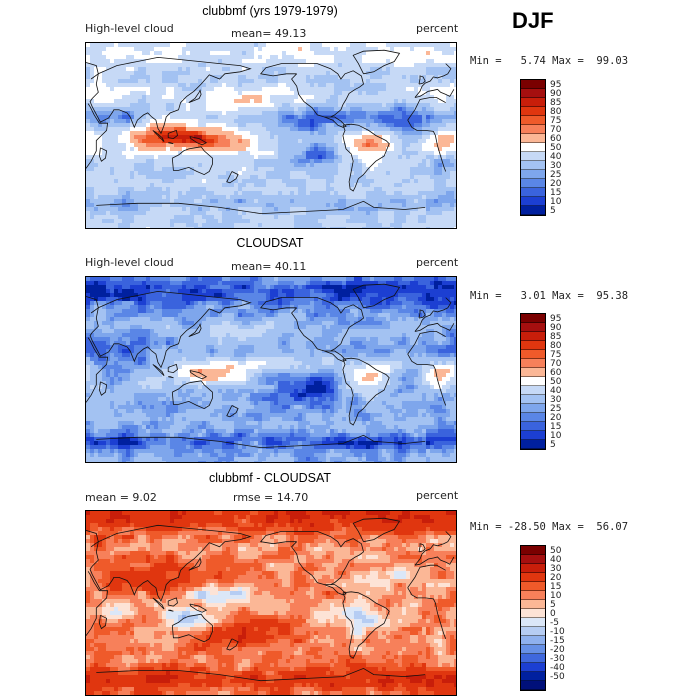 The height and width of the screenshot is (700, 700). What do you see at coordinates (556, 408) in the screenshot?
I see `colorbar-tick-label: 25` at bounding box center [556, 408].